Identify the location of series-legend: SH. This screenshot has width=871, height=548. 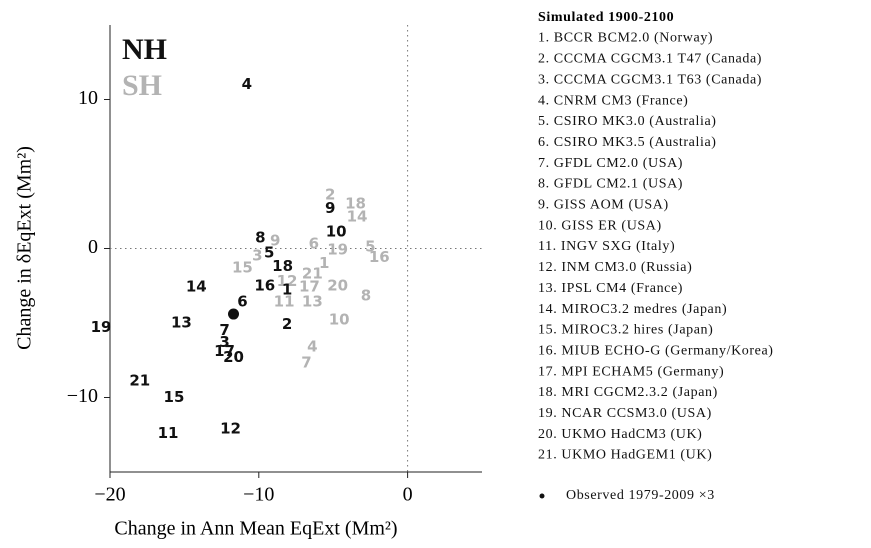
(142, 85).